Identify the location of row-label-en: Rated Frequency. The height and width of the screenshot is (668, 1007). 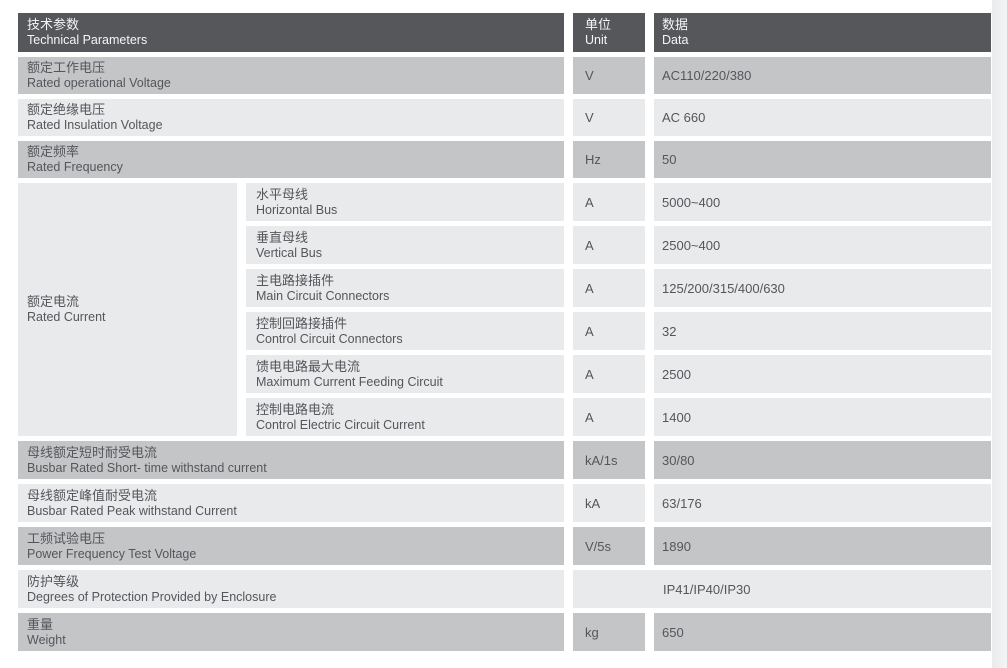
(75, 167).